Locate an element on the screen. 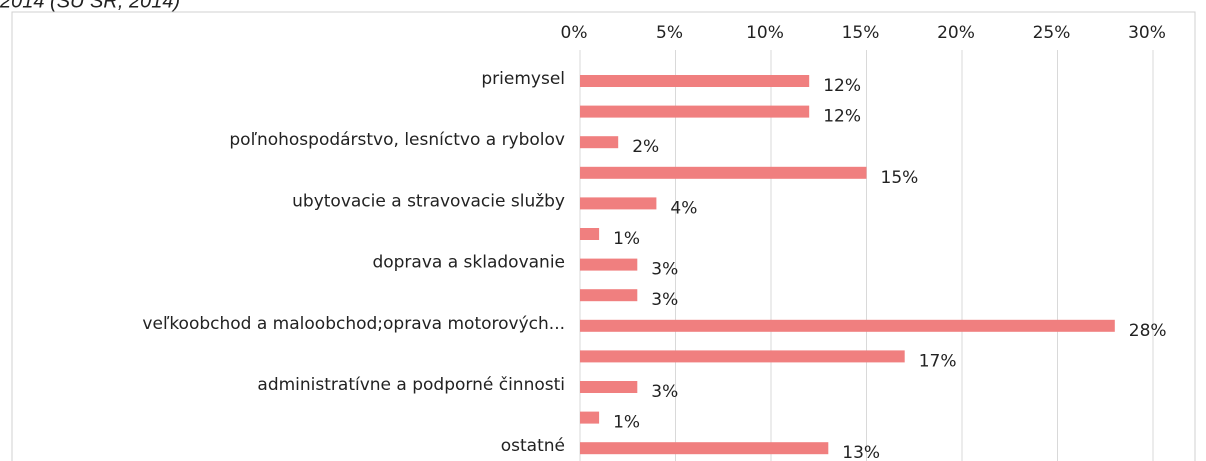 The image size is (1206, 461). data-label: 28% is located at coordinates (1148, 331).